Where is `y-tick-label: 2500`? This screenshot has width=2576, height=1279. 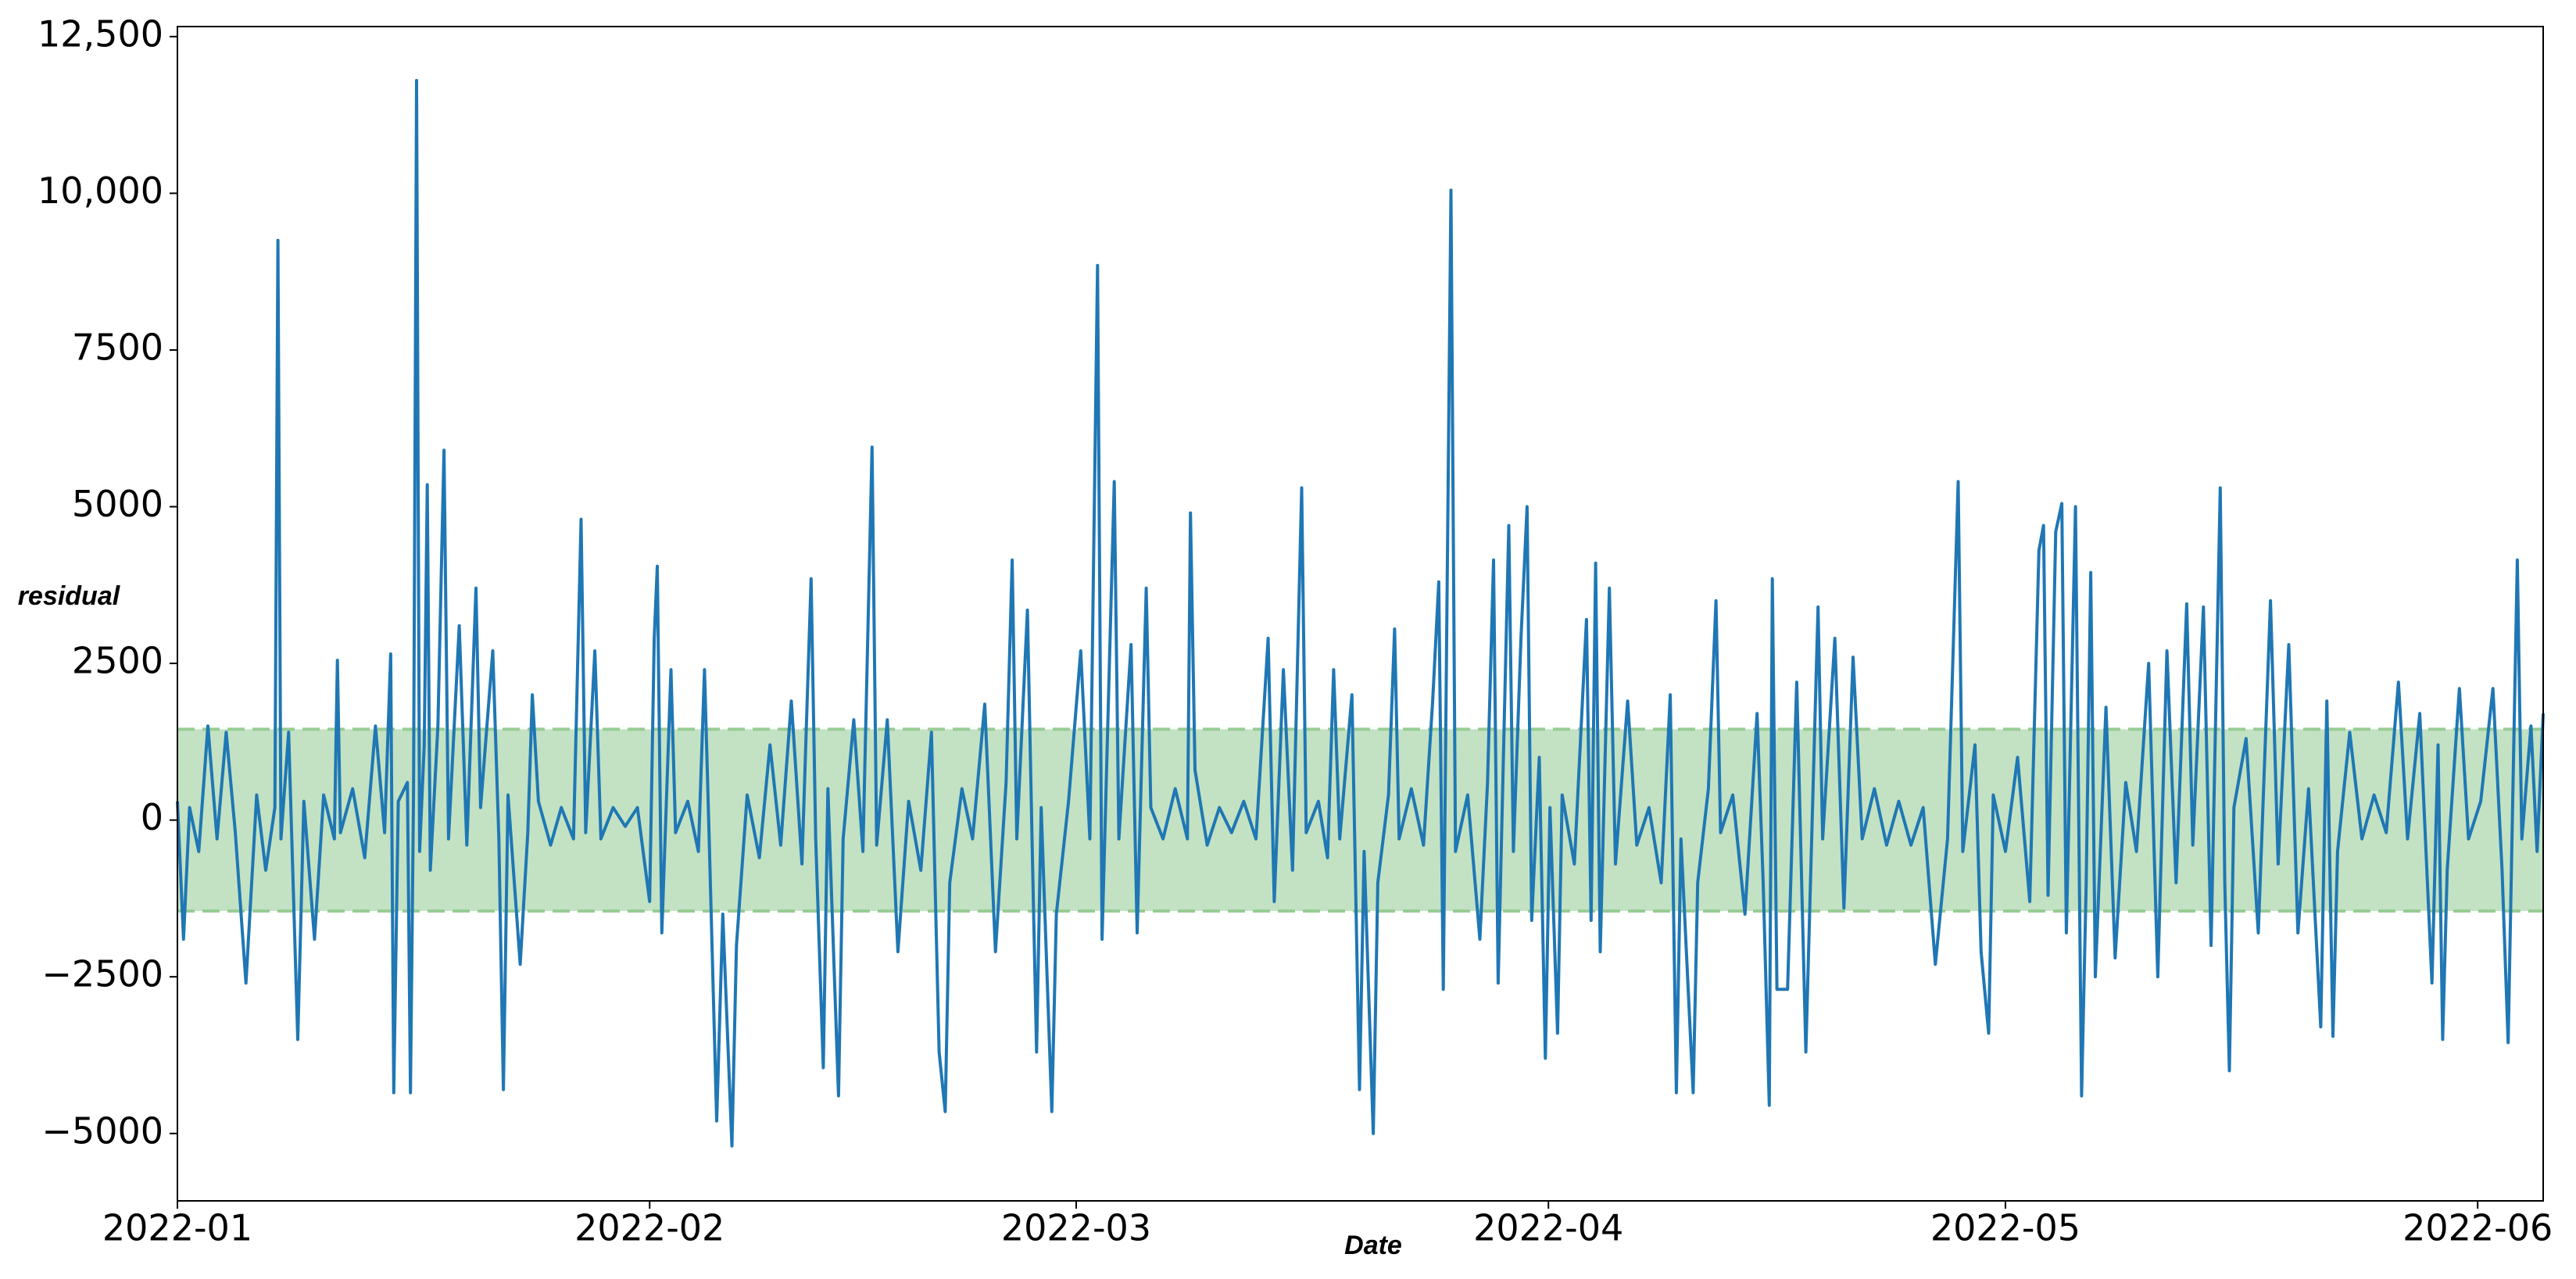 y-tick-label: 2500 is located at coordinates (117, 661).